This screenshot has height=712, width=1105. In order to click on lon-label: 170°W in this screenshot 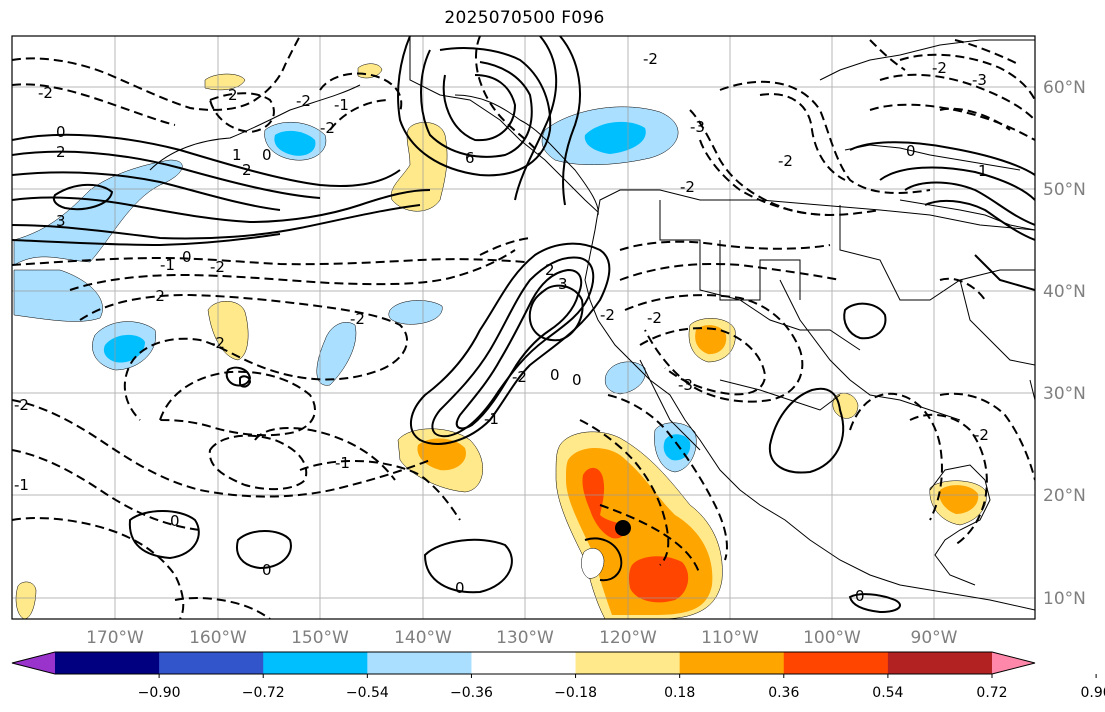, I will do `click(115, 638)`.